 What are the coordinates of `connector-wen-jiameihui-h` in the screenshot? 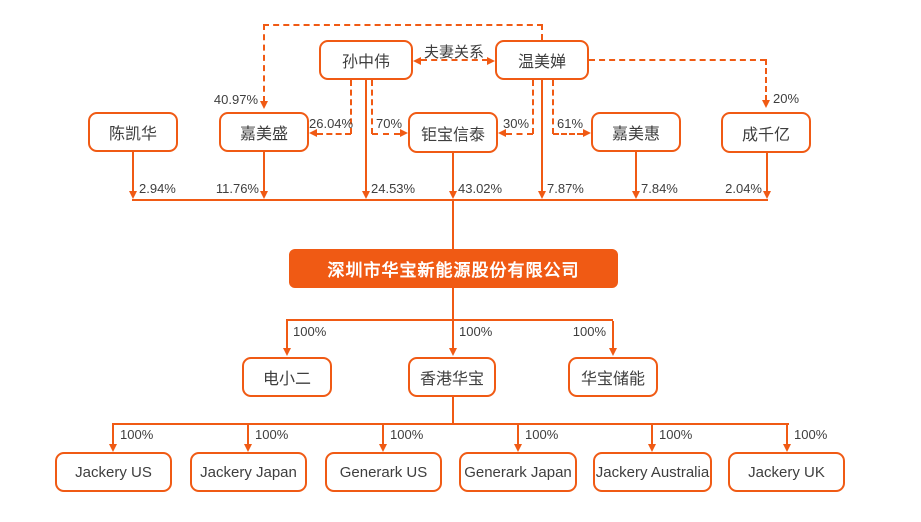 It's located at (568, 134).